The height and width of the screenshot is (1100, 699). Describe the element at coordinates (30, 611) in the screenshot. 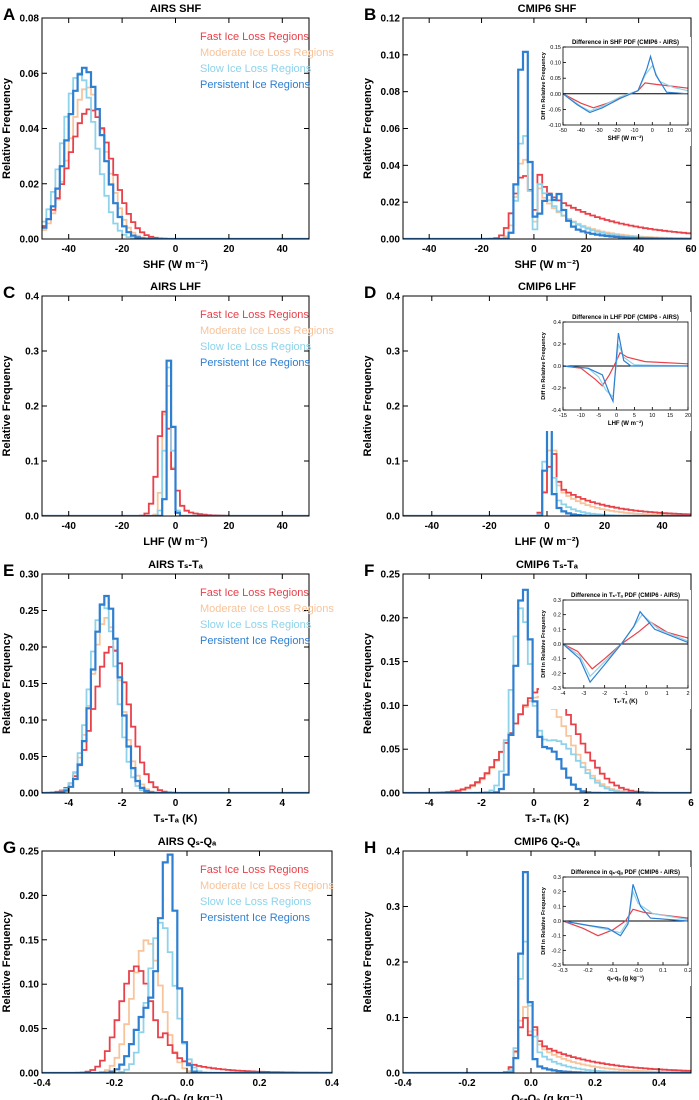

I see `y-tick-label: 0.25` at that location.